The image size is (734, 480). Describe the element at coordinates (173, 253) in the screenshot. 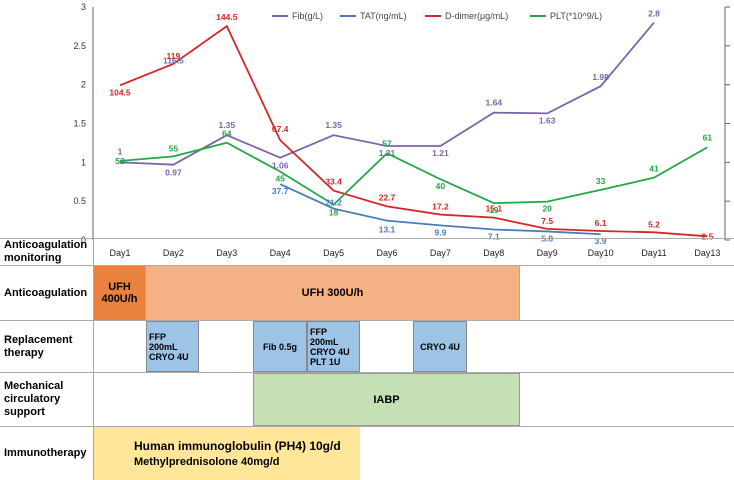

I see `x-tick-label: Day2` at that location.